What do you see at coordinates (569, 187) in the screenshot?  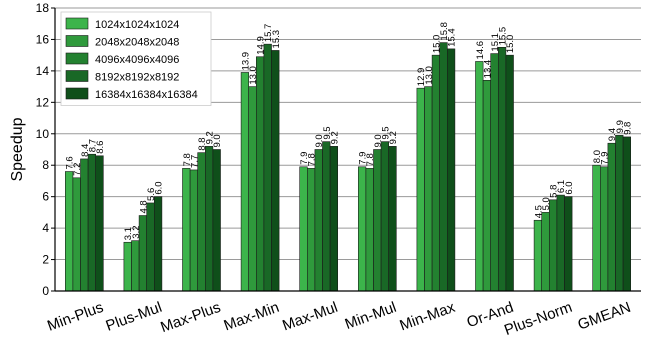 I see `data-label: 6.0` at bounding box center [569, 187].